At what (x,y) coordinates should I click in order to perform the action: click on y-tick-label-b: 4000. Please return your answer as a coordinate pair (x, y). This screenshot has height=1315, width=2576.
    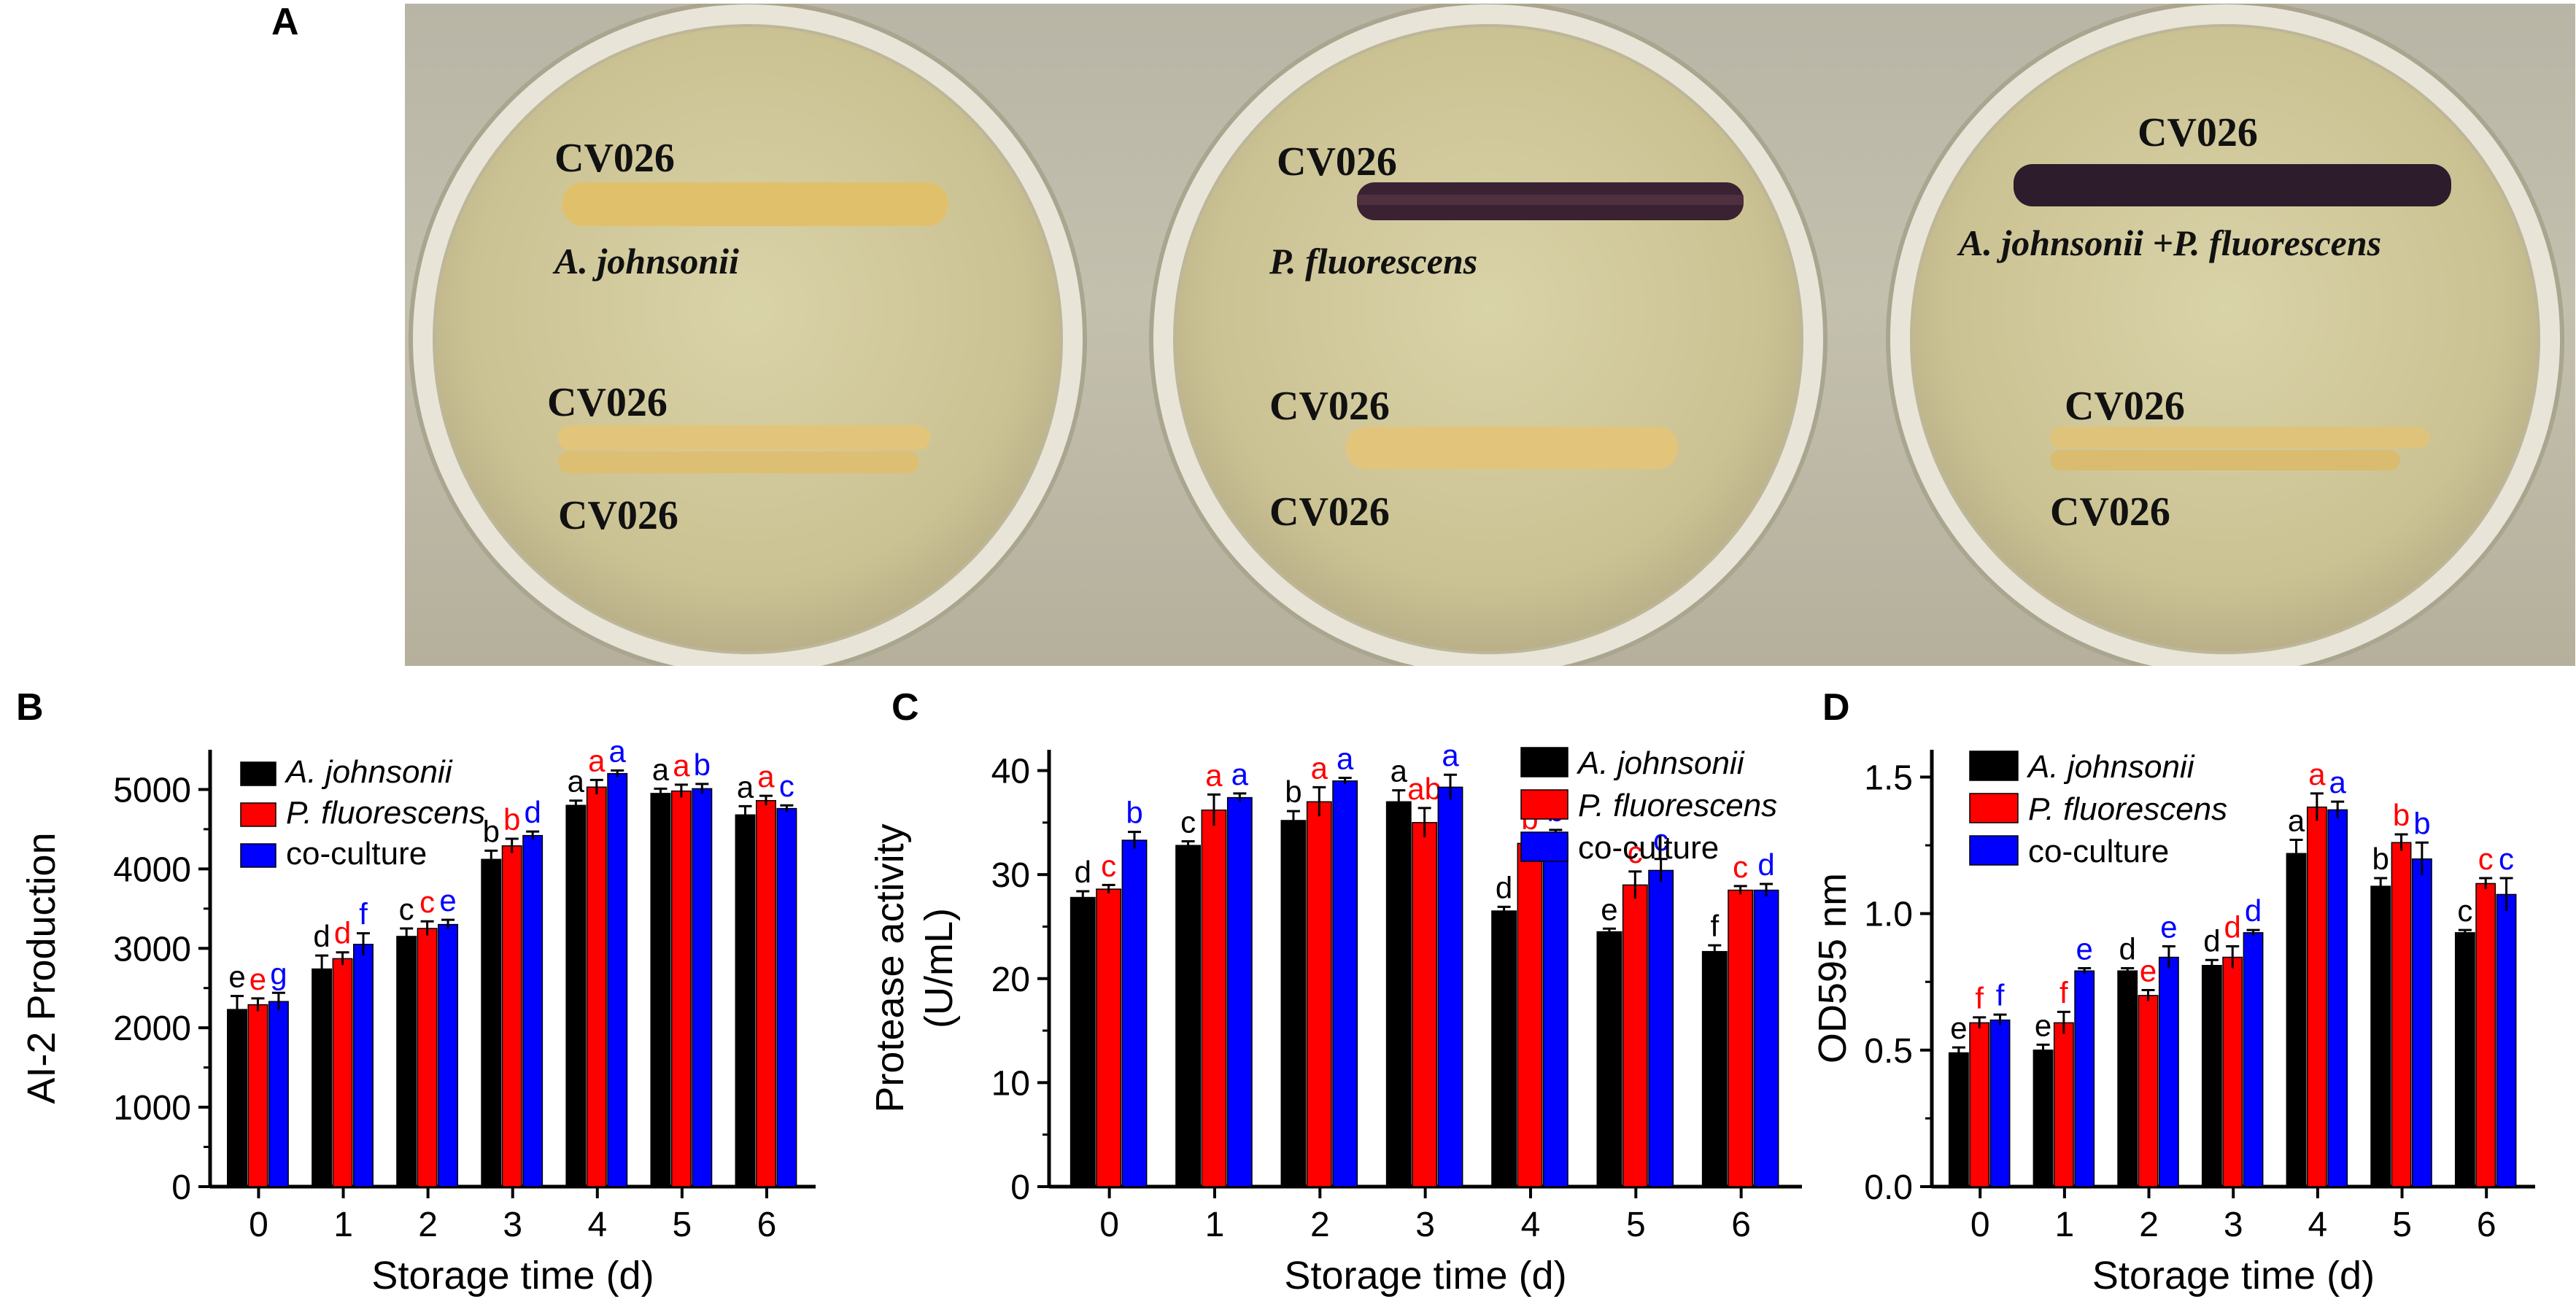
    Looking at the image, I should click on (152, 869).